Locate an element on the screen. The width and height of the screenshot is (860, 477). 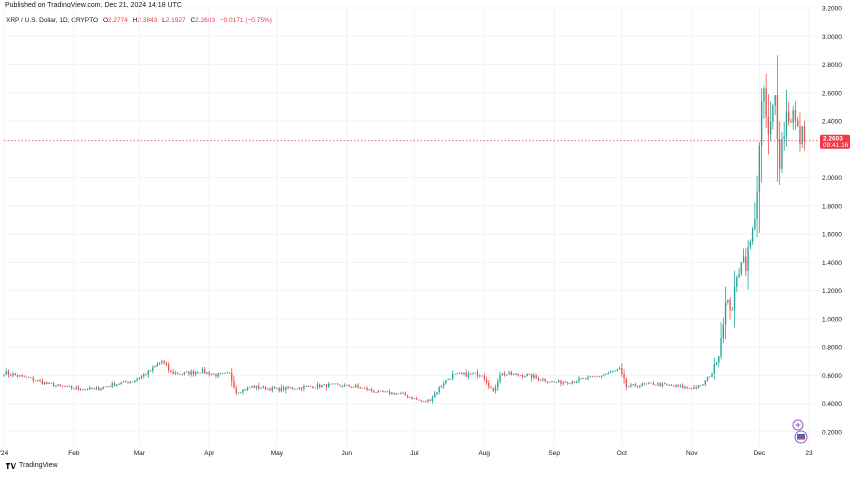
y-tick-label: 0.2000 is located at coordinates (832, 432).